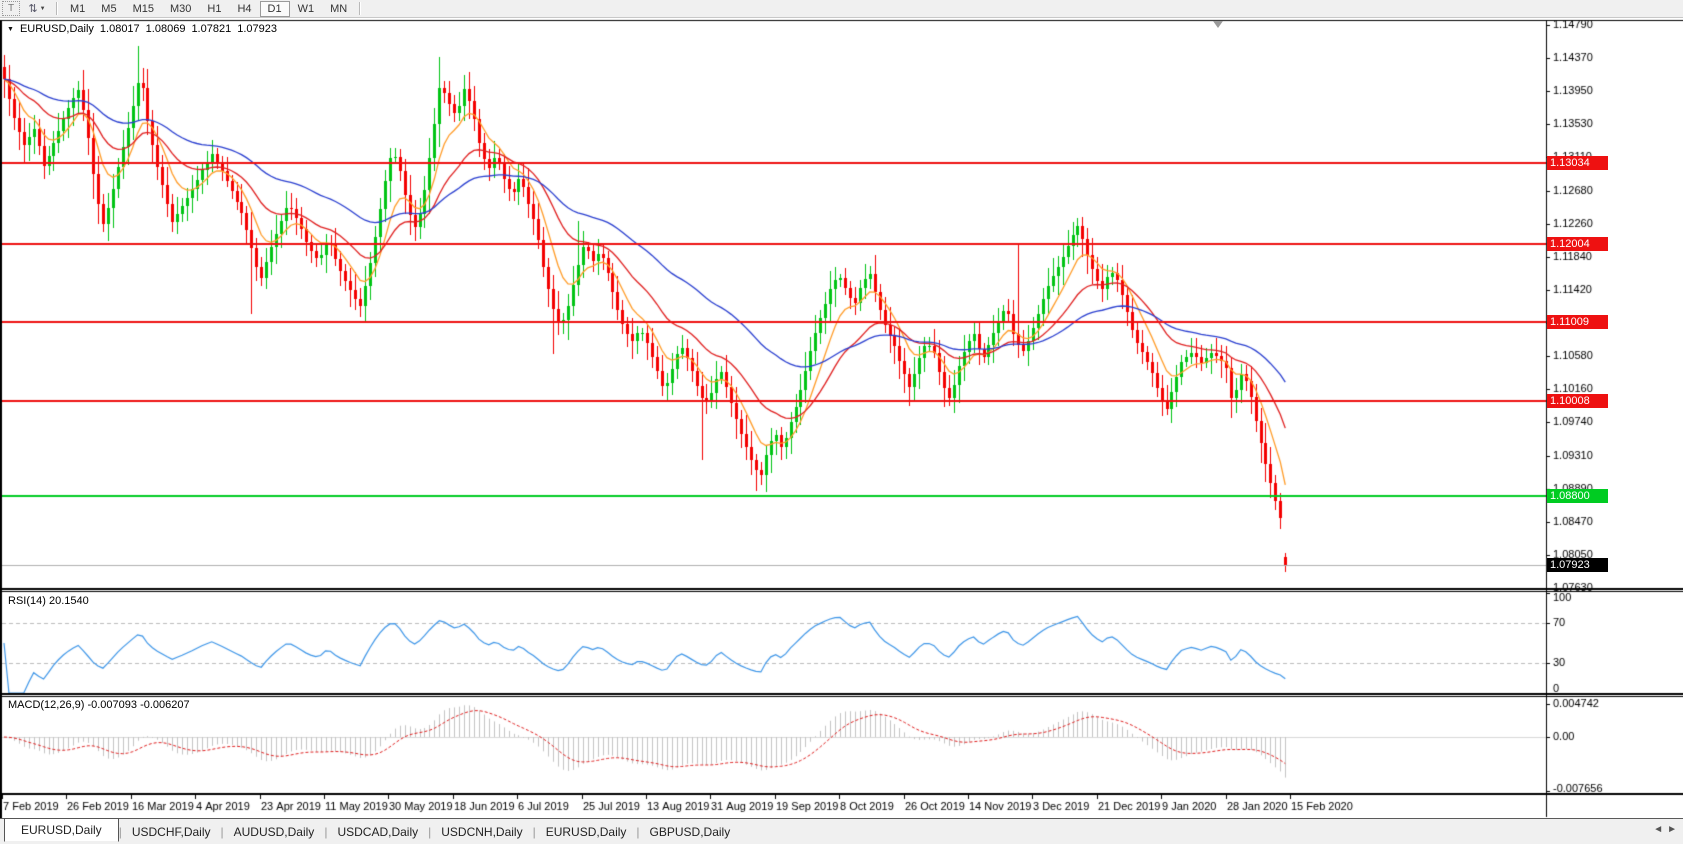  What do you see at coordinates (257, 29) in the screenshot?
I see `quote-close: 1.07923` at bounding box center [257, 29].